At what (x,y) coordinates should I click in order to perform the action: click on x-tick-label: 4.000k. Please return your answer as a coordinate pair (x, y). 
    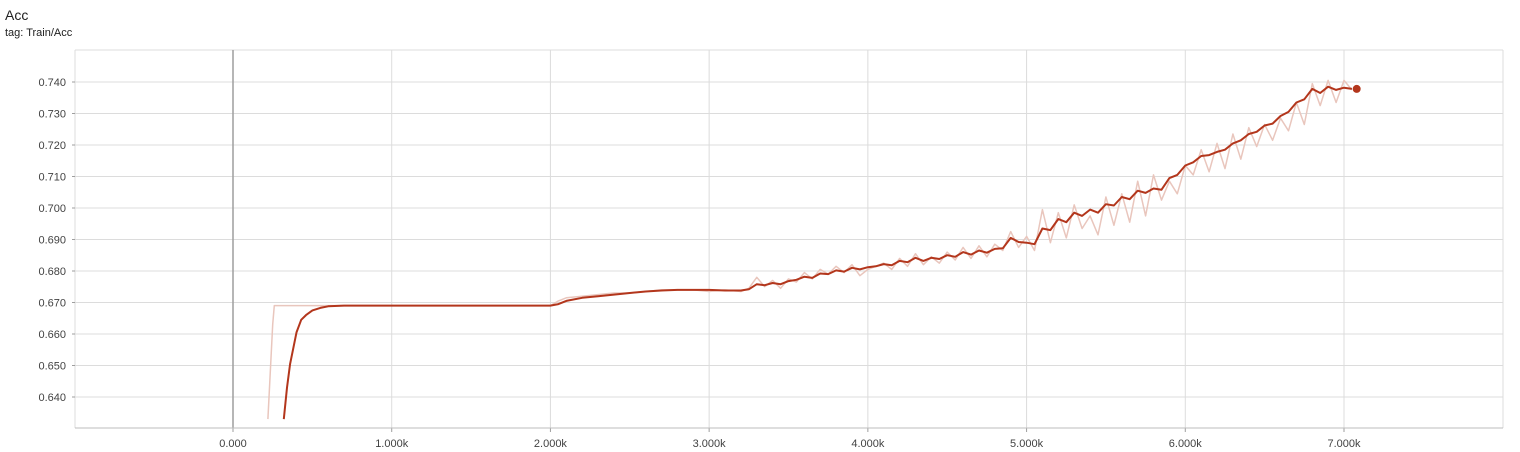
    Looking at the image, I should click on (868, 444).